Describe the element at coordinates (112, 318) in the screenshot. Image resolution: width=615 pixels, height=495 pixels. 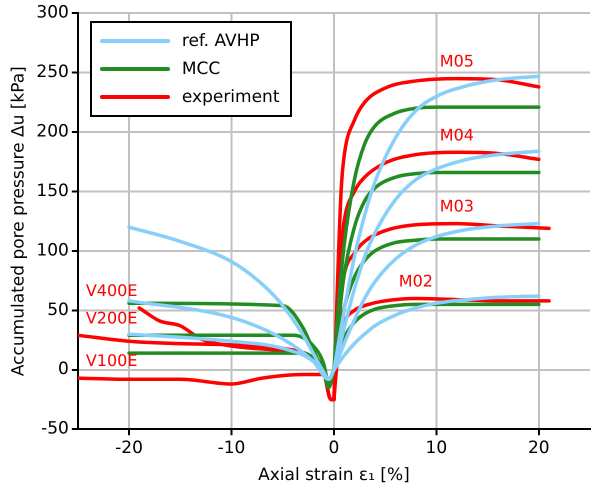
I see `annotation: V200E` at that location.